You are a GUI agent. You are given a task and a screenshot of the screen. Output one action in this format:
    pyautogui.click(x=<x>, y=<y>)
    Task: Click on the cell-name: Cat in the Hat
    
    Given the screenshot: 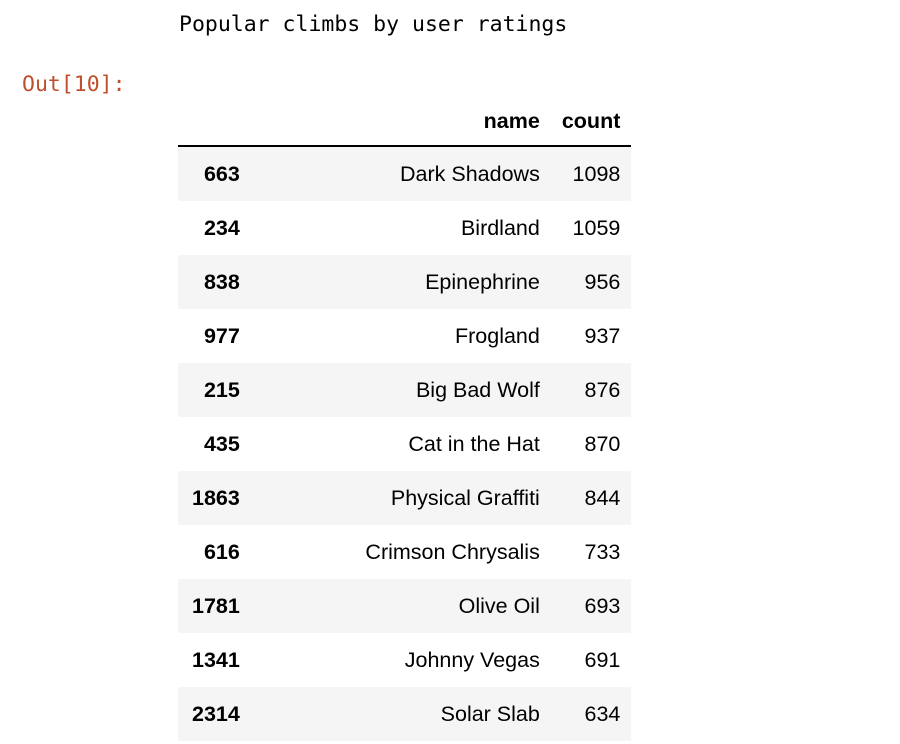 What is the action you would take?
    pyautogui.click(x=474, y=443)
    